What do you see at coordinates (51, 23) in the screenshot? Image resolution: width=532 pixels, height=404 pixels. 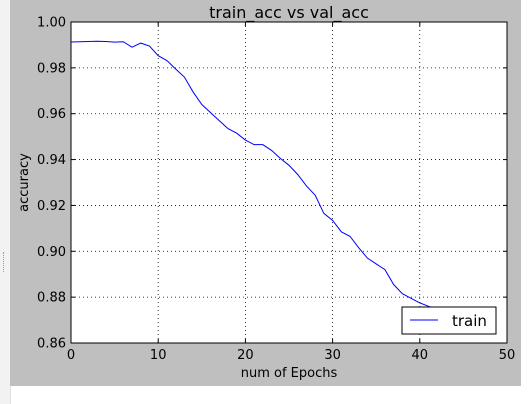 I see `y-tick-label: 1.00` at bounding box center [51, 23].